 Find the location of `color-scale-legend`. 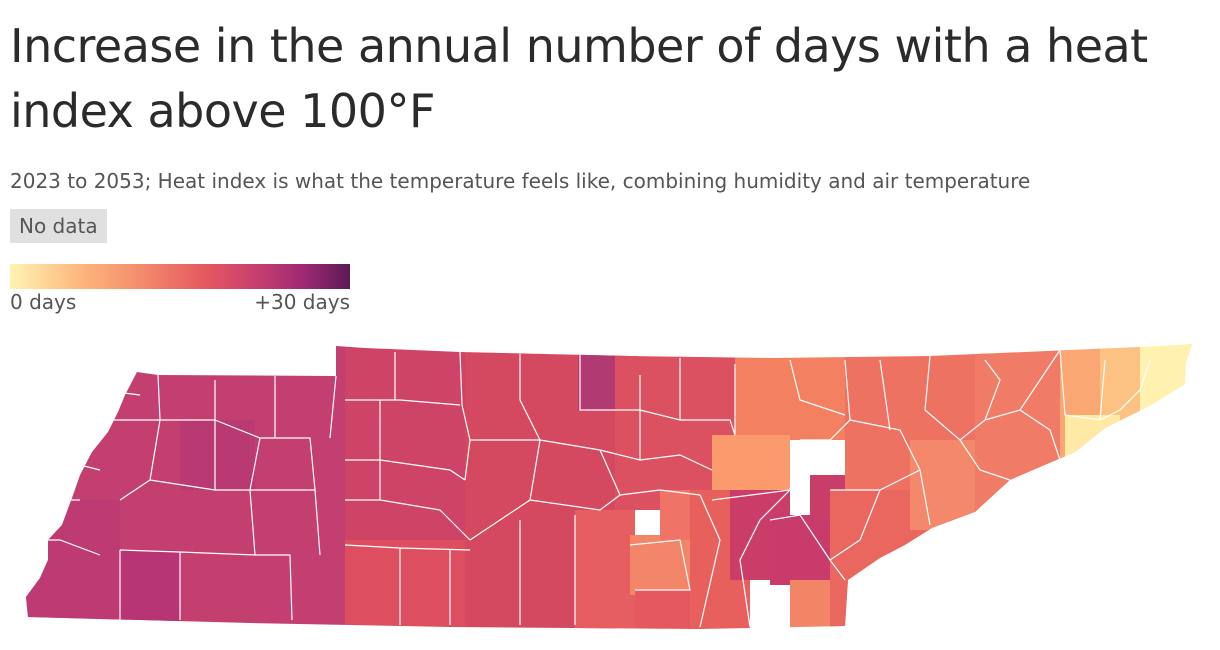

color-scale-legend is located at coordinates (180, 276).